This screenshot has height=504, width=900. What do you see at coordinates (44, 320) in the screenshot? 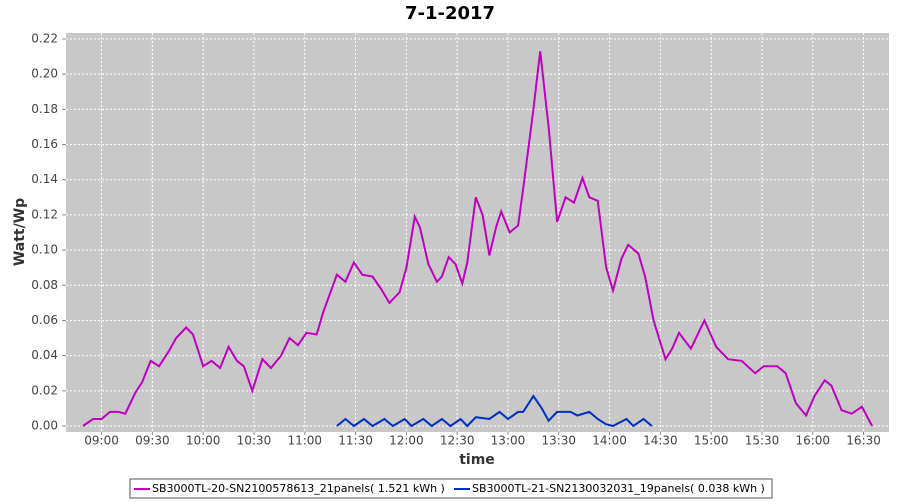
I see `y-tick-label: 0.06` at bounding box center [44, 320].